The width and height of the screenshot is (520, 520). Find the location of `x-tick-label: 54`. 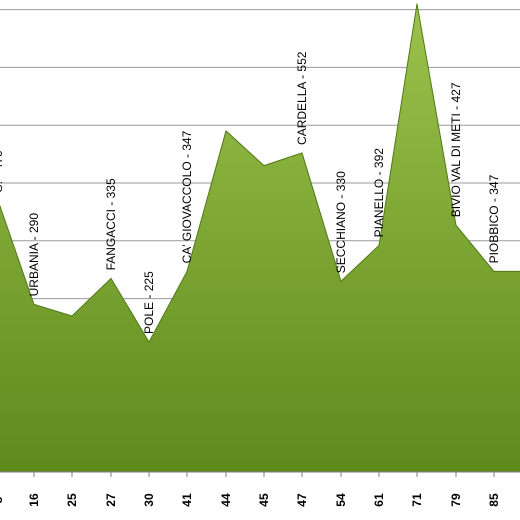

x-tick-label: 54 is located at coordinates (341, 500).